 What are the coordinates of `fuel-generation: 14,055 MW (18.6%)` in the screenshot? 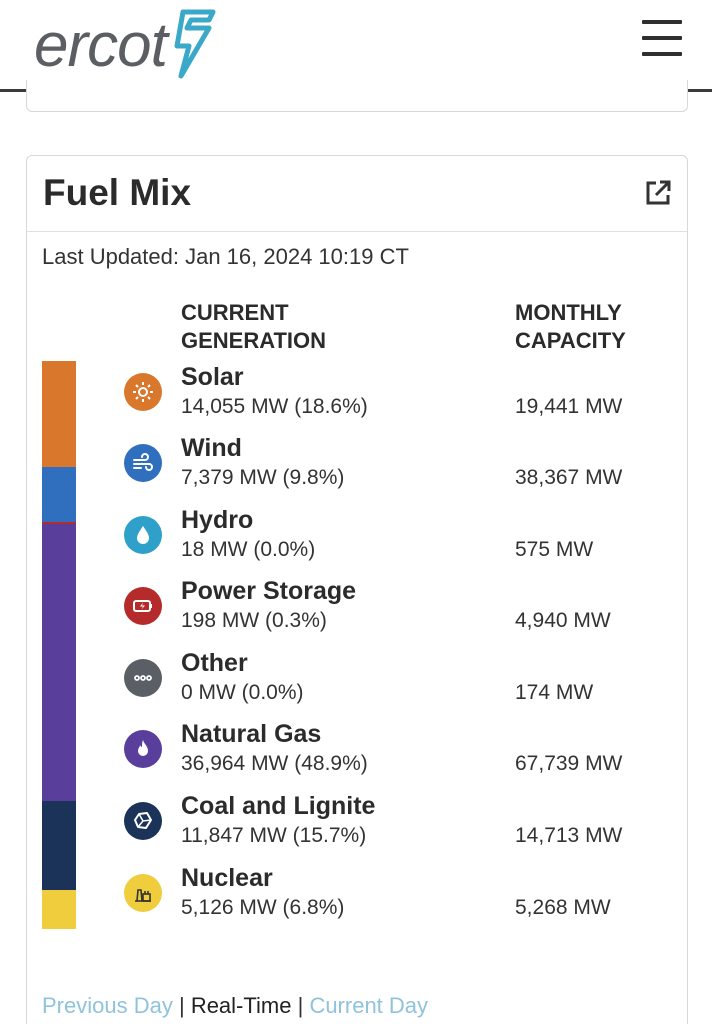 It's located at (274, 406).